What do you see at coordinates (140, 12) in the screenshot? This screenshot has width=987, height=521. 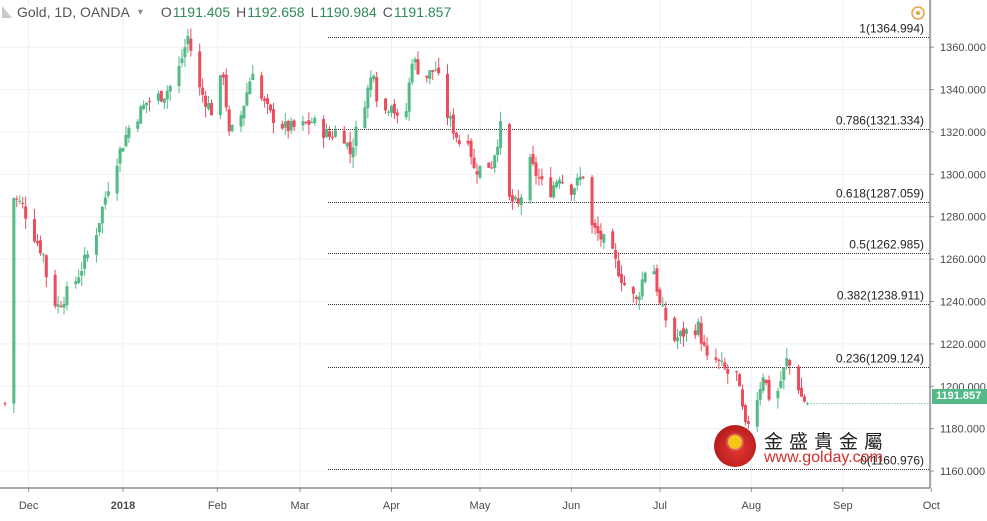 I see `chevron-down-icon: ▾` at bounding box center [140, 12].